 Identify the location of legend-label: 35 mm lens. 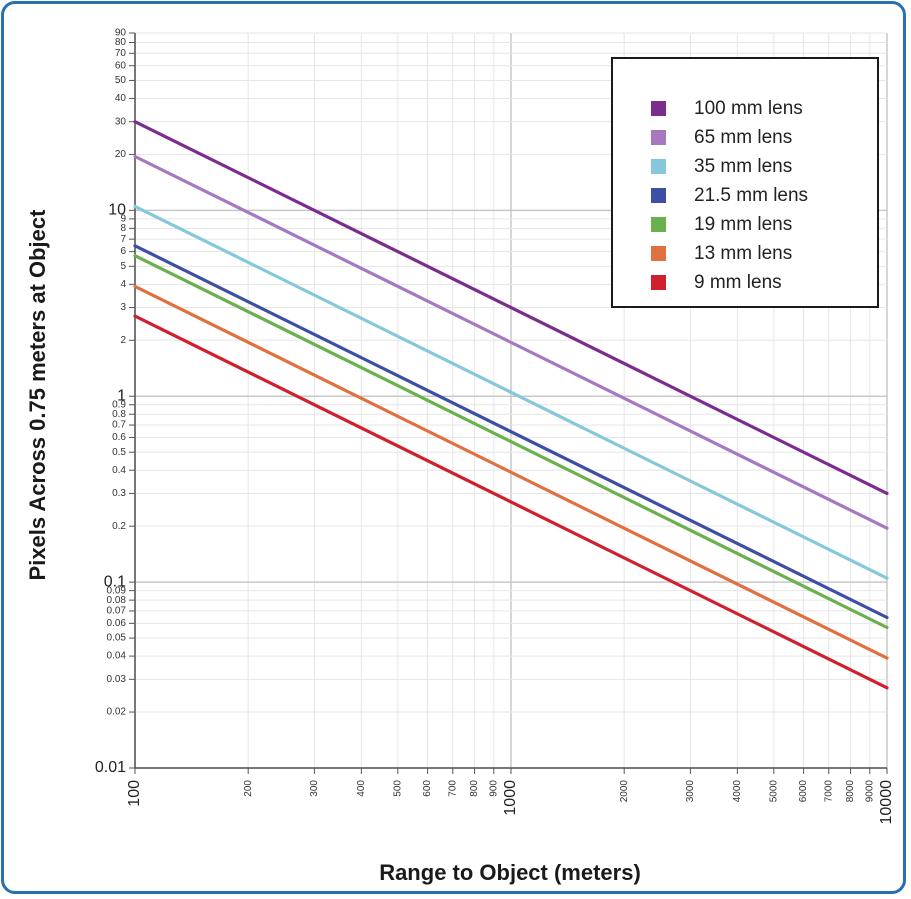
(743, 166).